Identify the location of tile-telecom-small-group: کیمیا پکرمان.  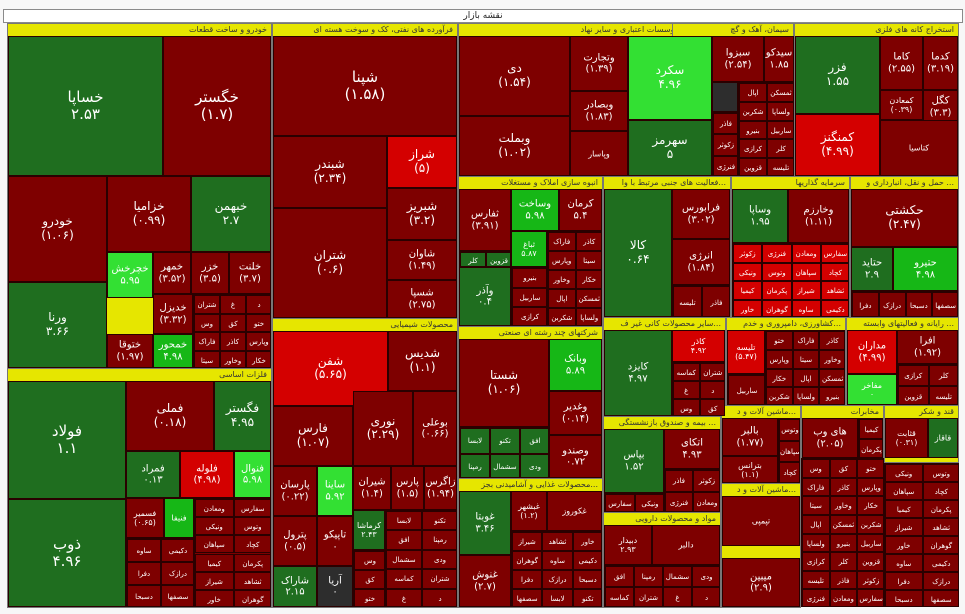
(870, 438).